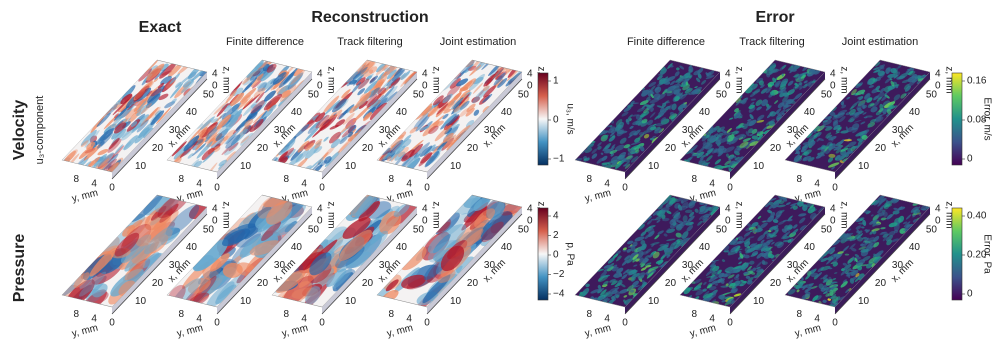  Describe the element at coordinates (752, 116) in the screenshot. I see `slab-outline` at that location.